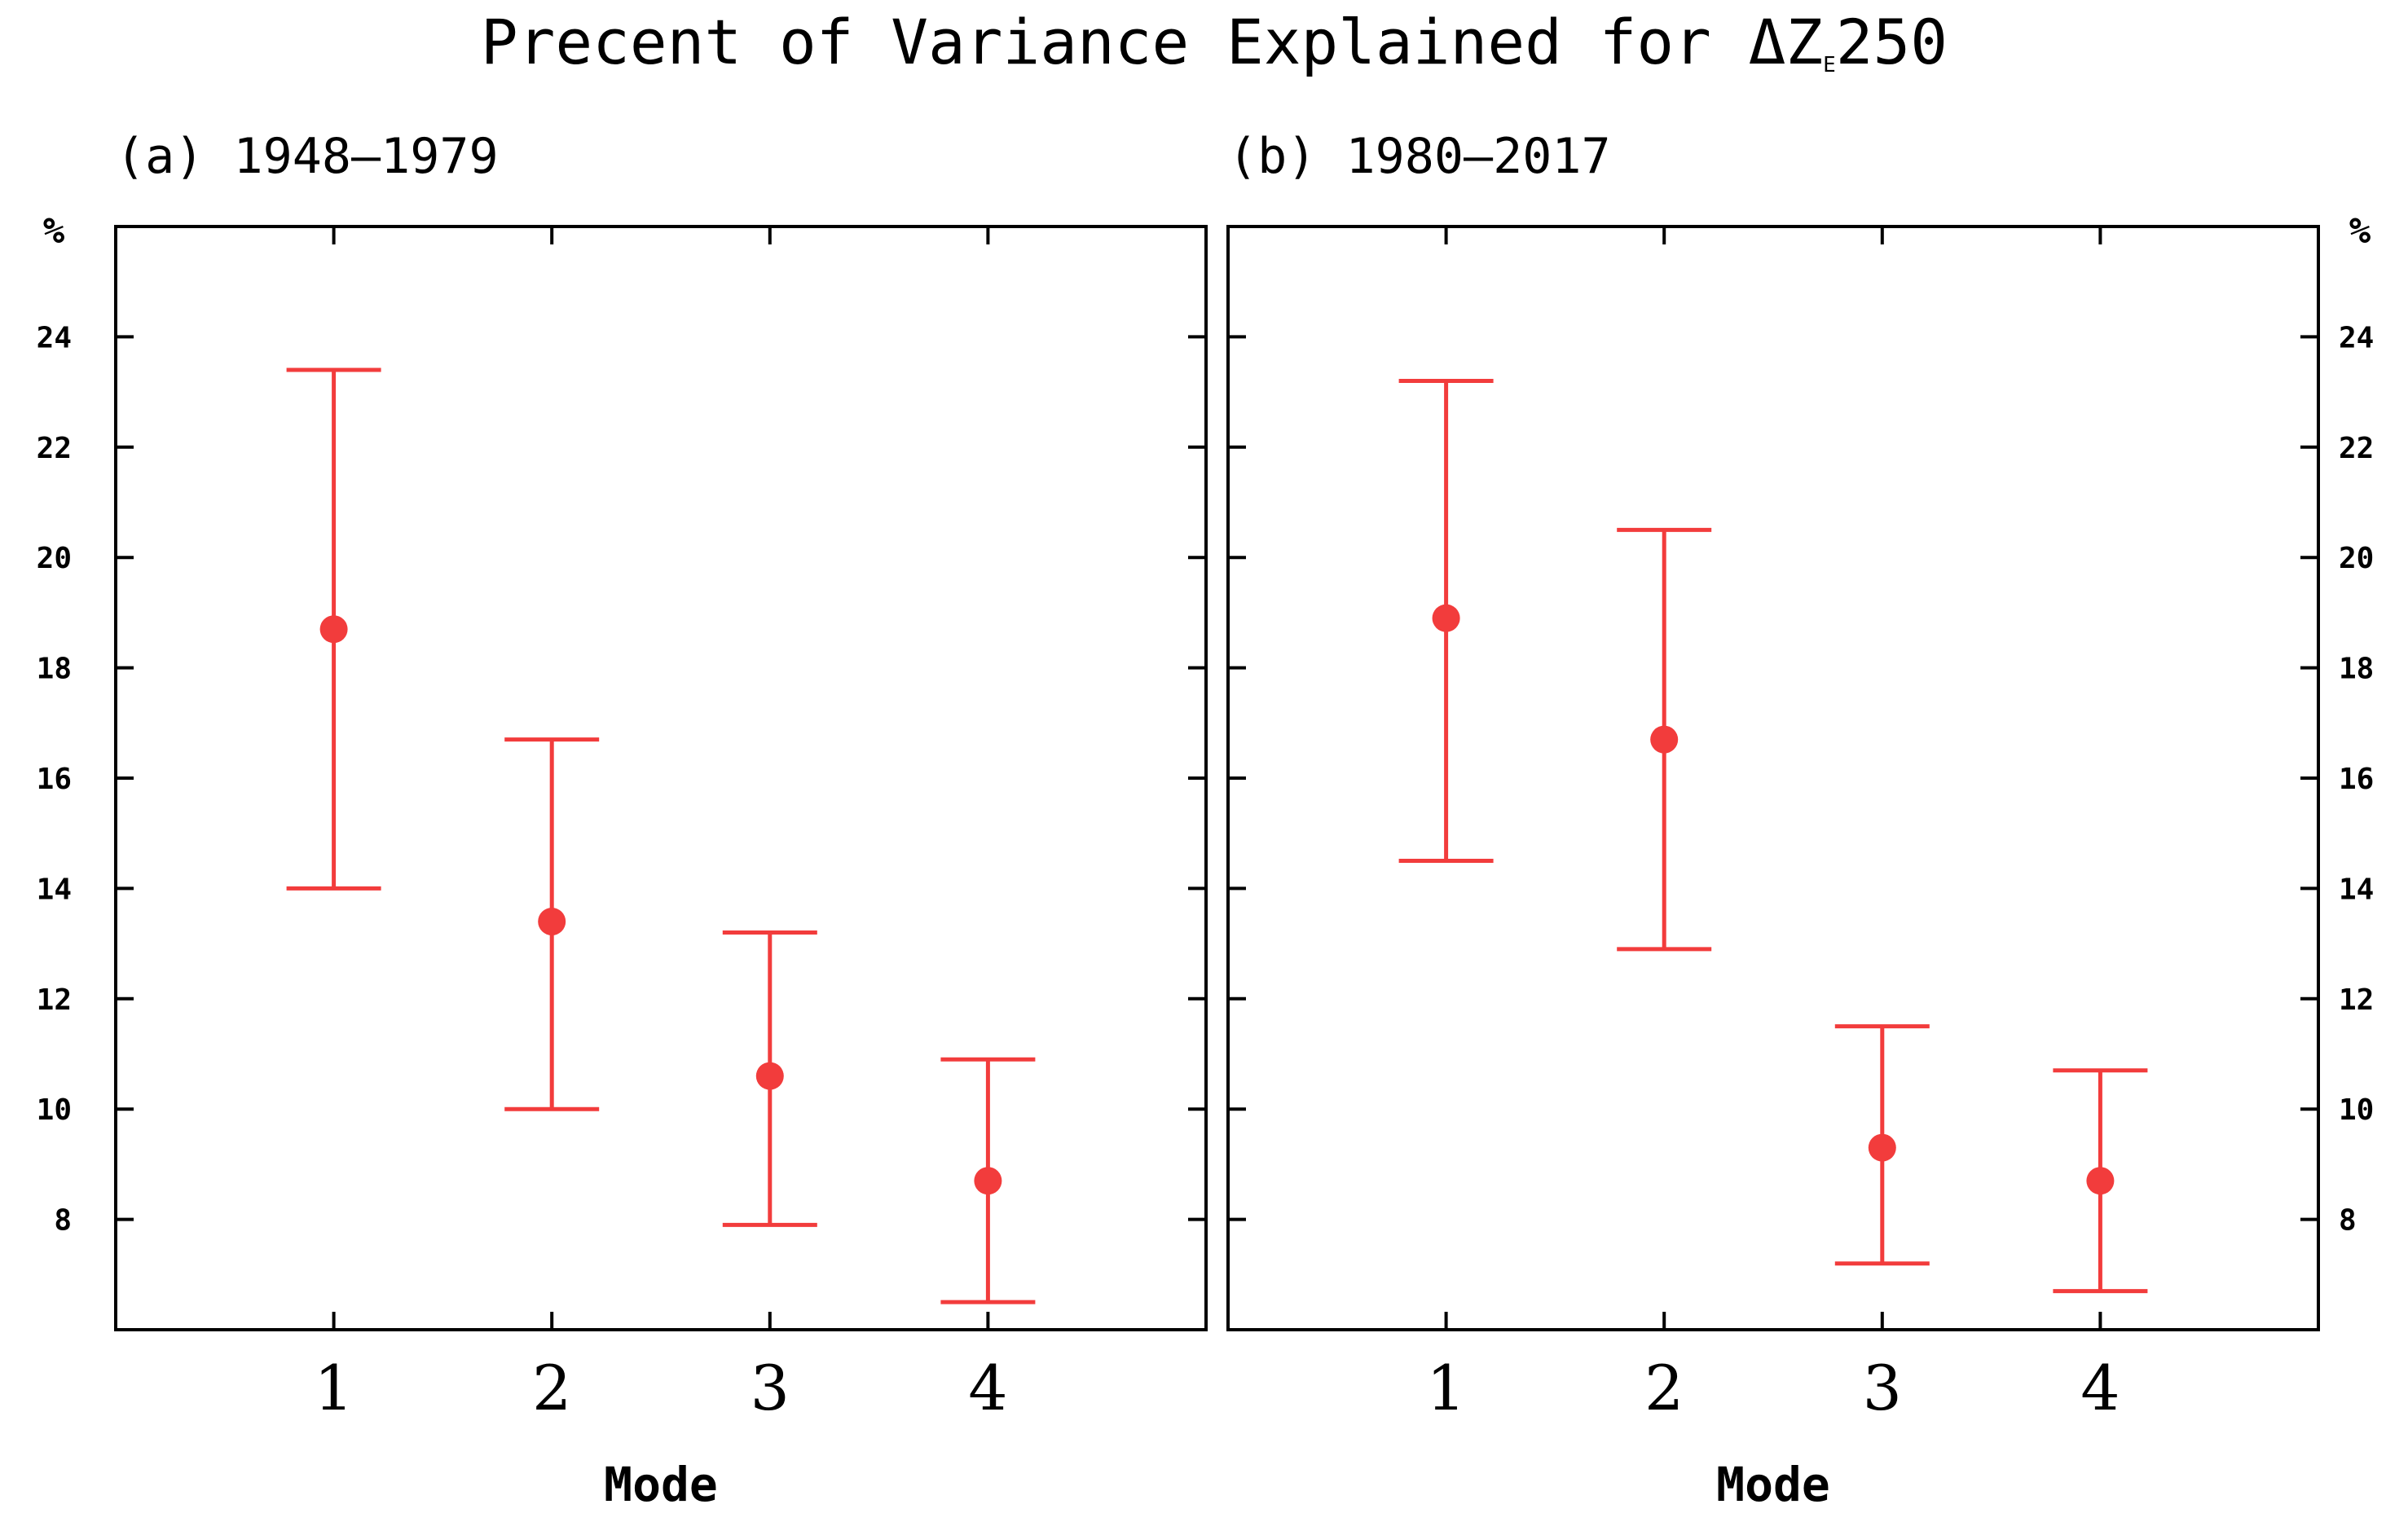  I want to click on panel-label: (b) 1980–2017, so click(1419, 156).